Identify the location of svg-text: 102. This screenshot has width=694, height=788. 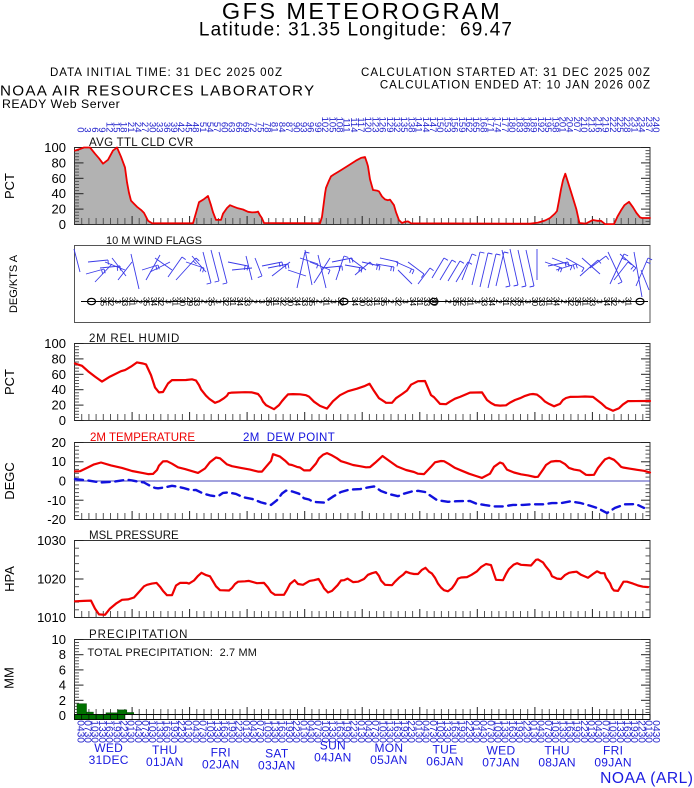
(324, 125).